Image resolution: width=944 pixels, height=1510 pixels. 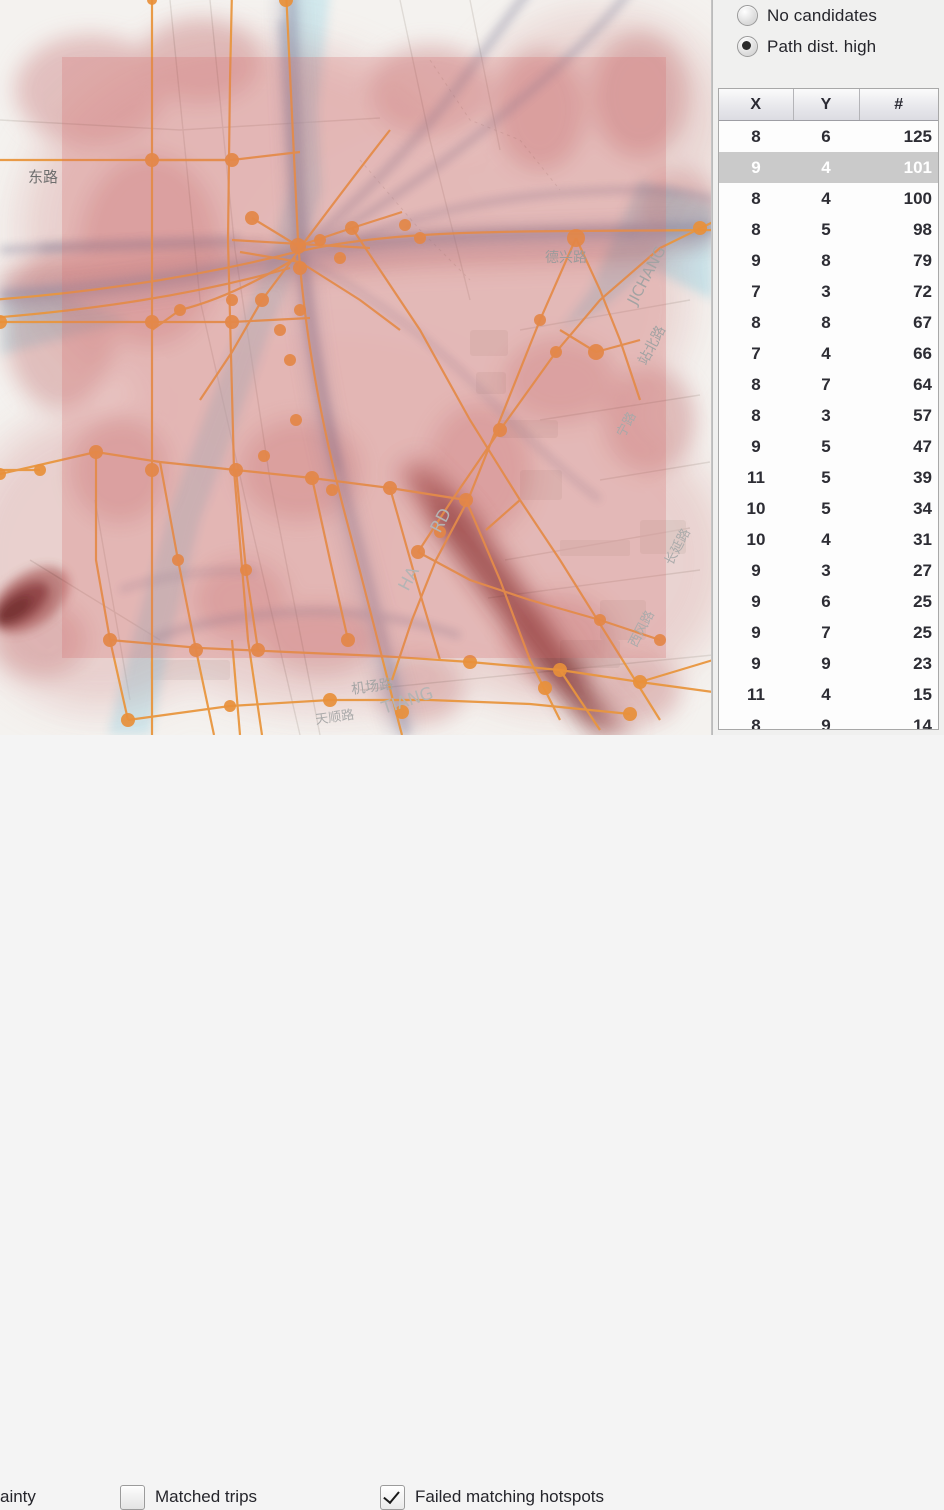 What do you see at coordinates (18, 1496) in the screenshot?
I see `uncertainty-label-truncated: ainty` at bounding box center [18, 1496].